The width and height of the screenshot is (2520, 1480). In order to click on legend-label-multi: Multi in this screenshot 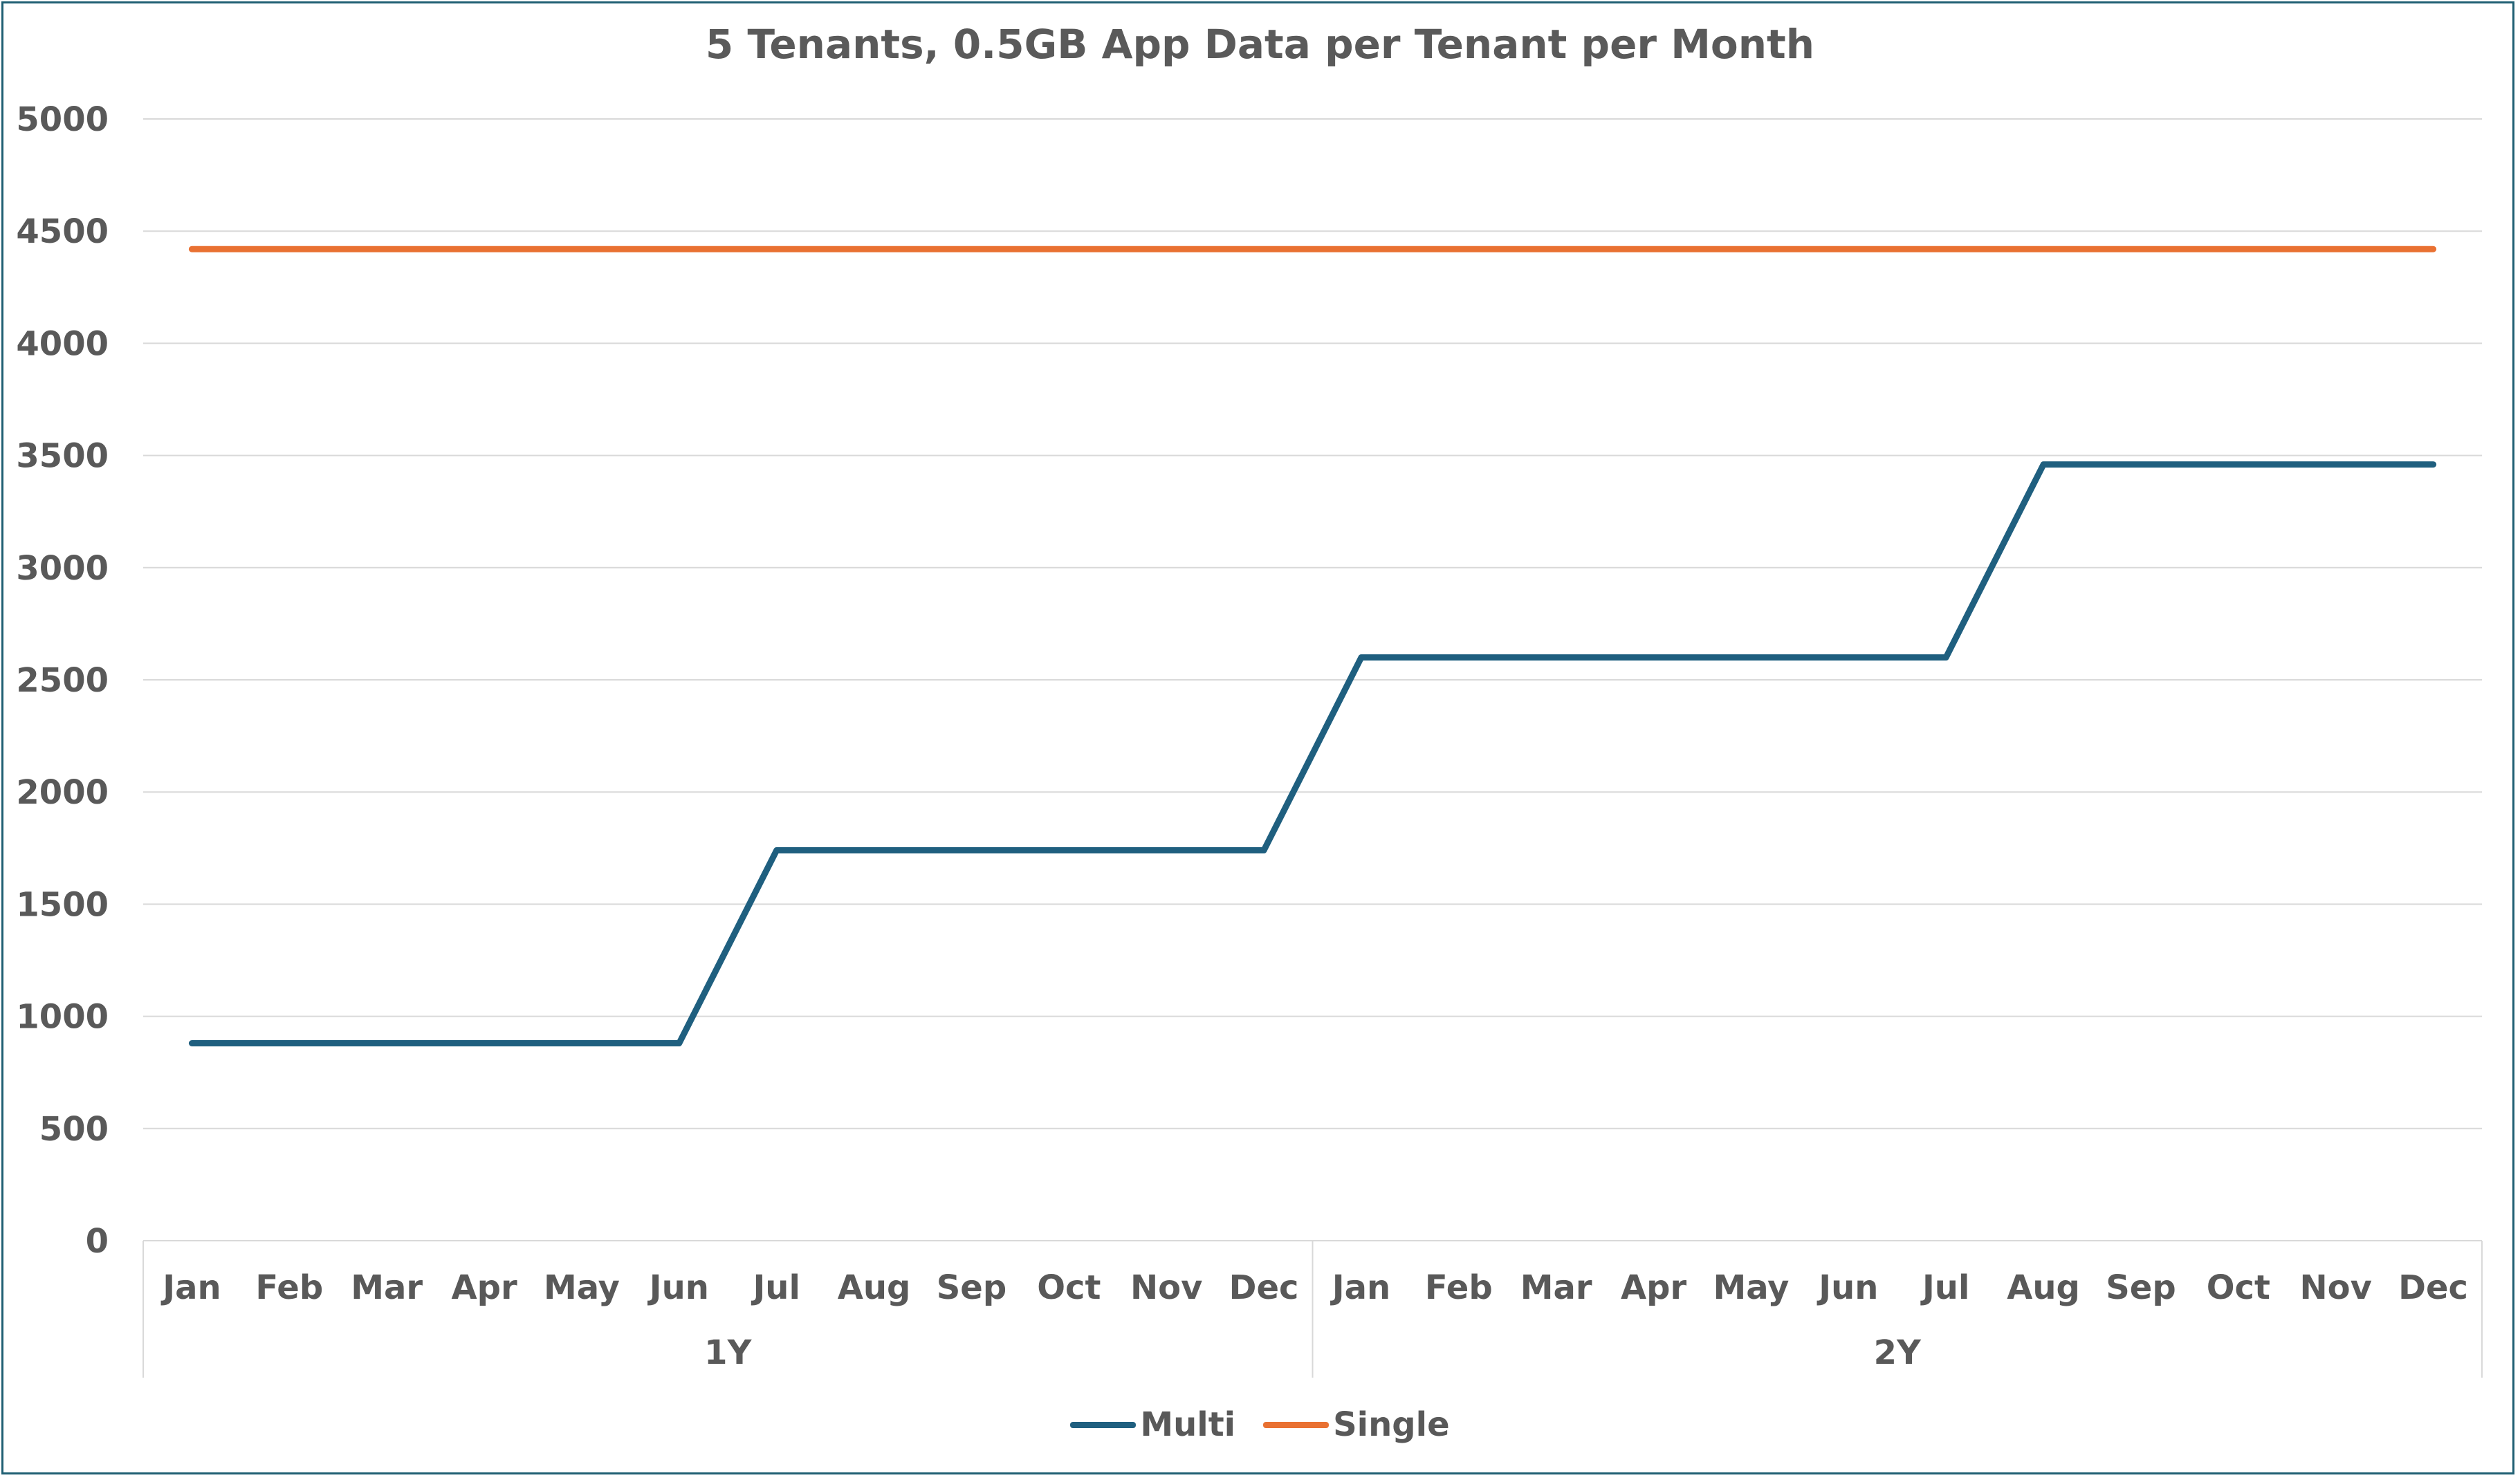, I will do `click(1188, 1424)`.